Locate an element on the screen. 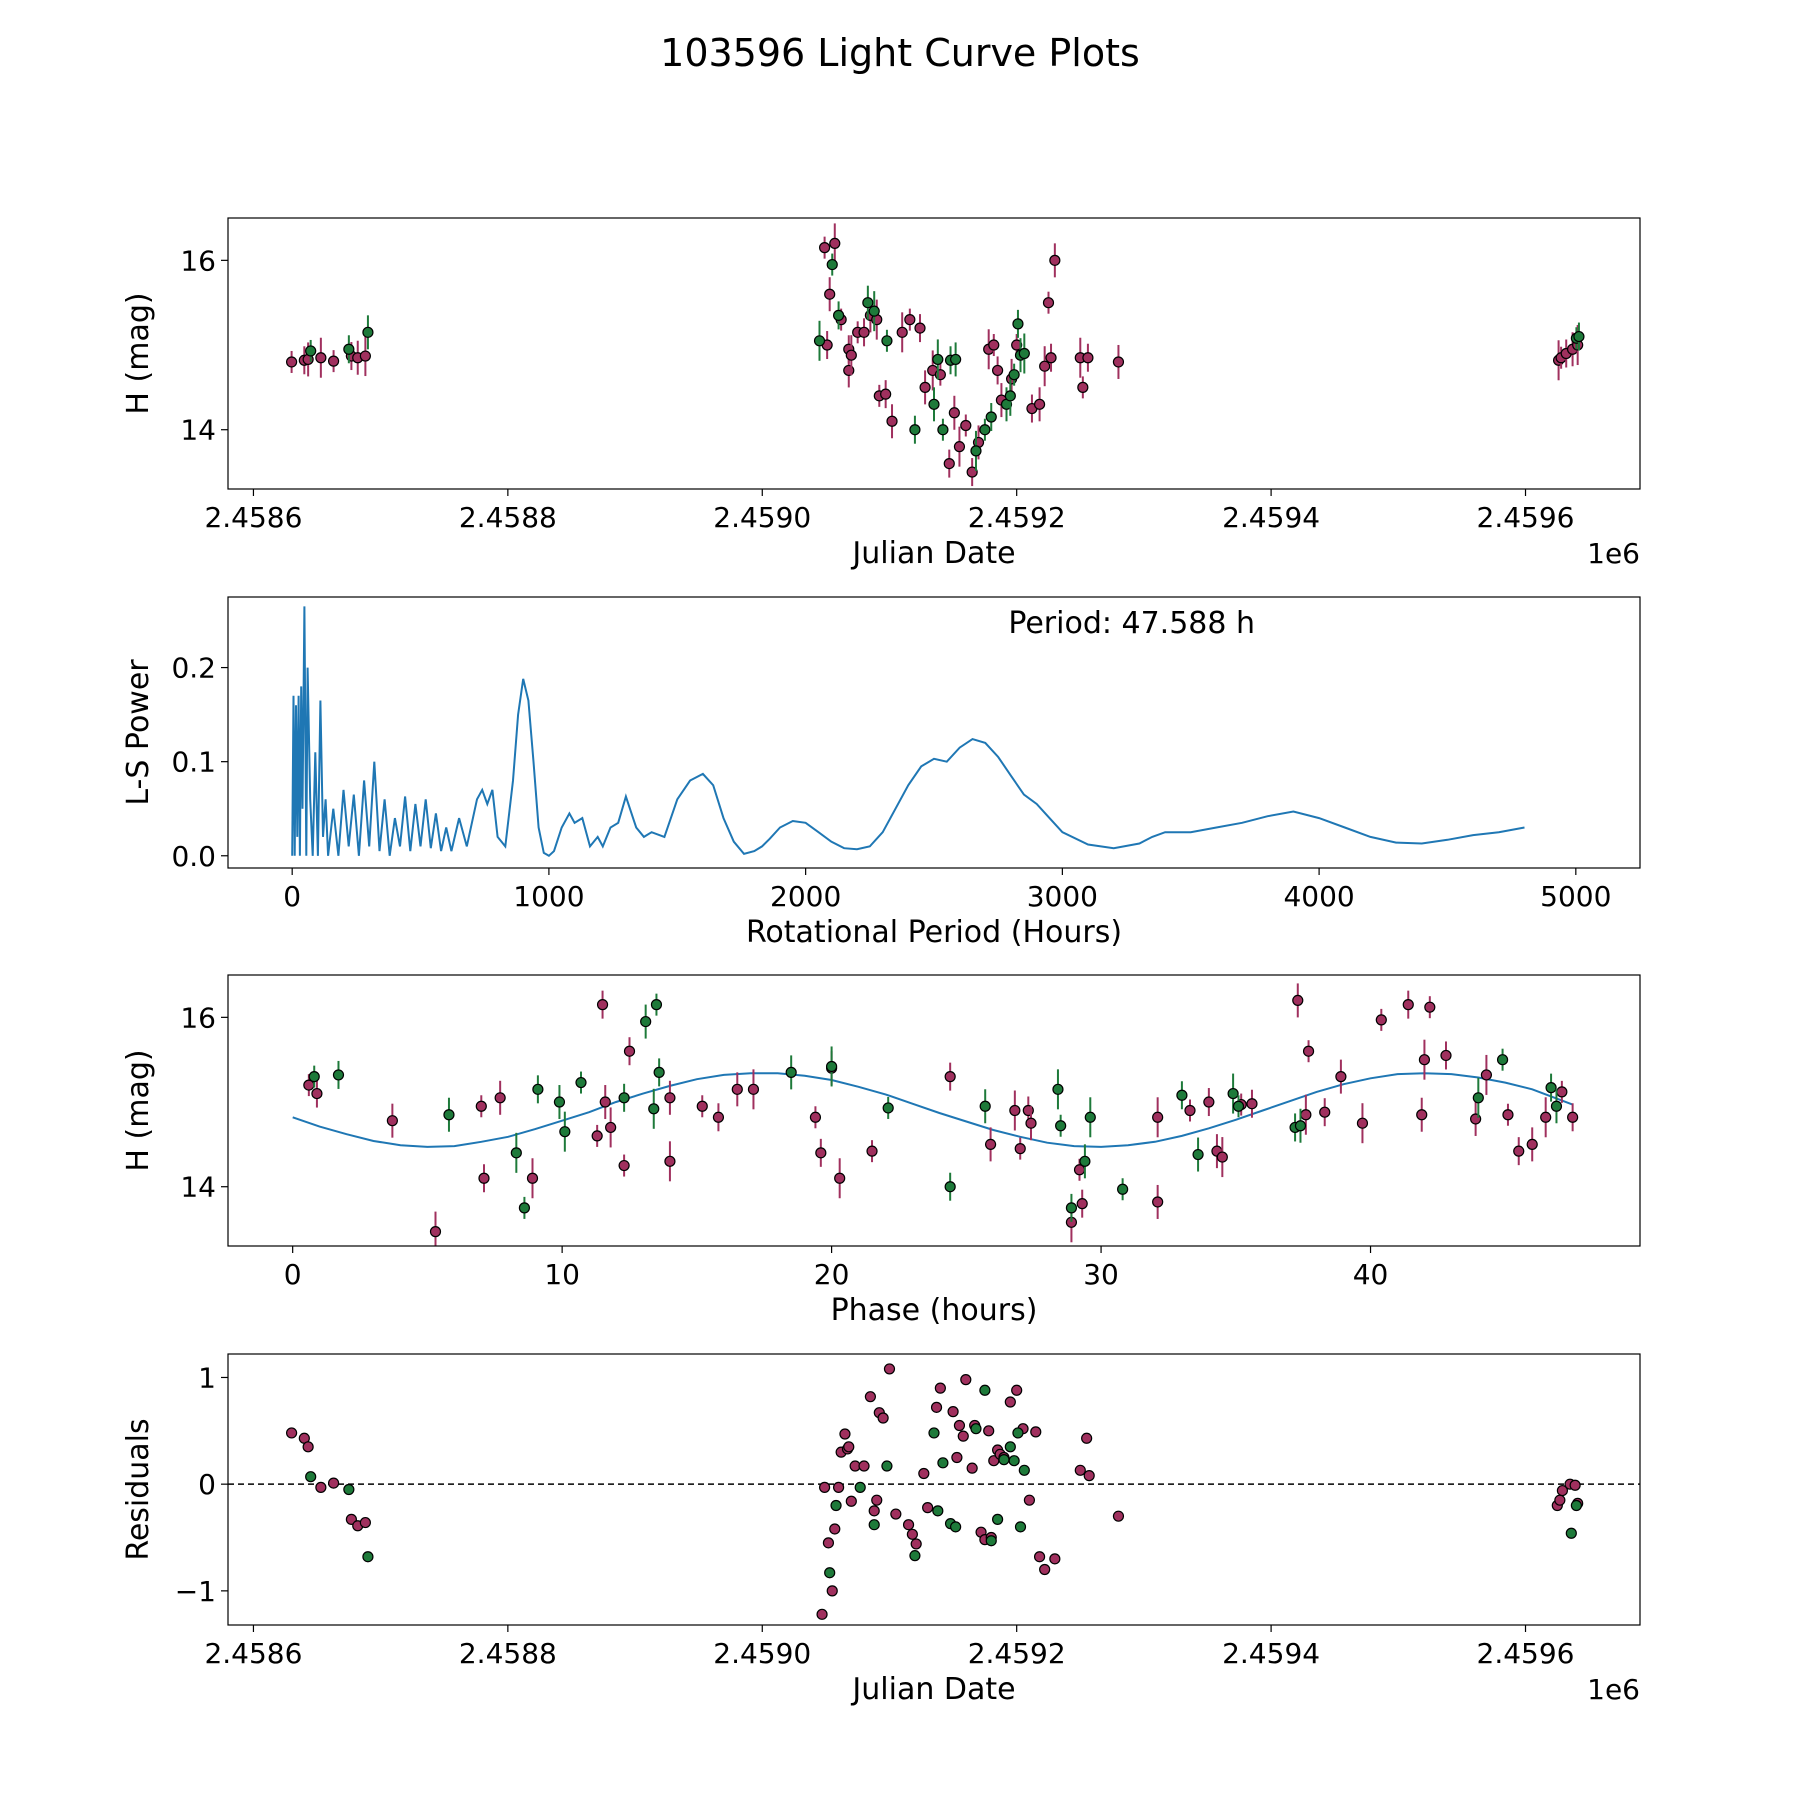  x-tick-label: 2.4596 is located at coordinates (1526, 1653).